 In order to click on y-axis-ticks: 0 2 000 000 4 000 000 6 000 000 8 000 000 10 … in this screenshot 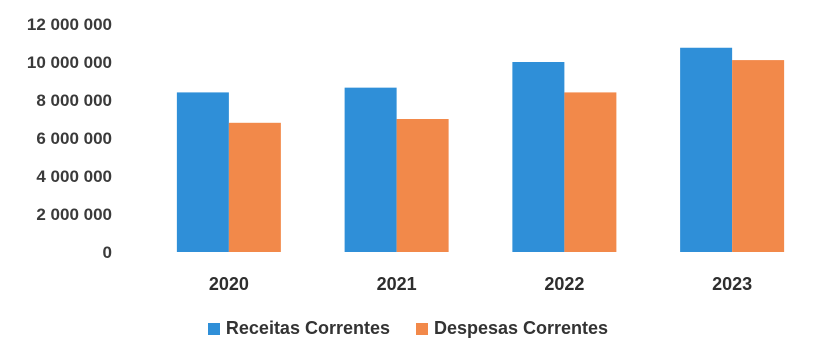, I will do `click(69, 138)`.